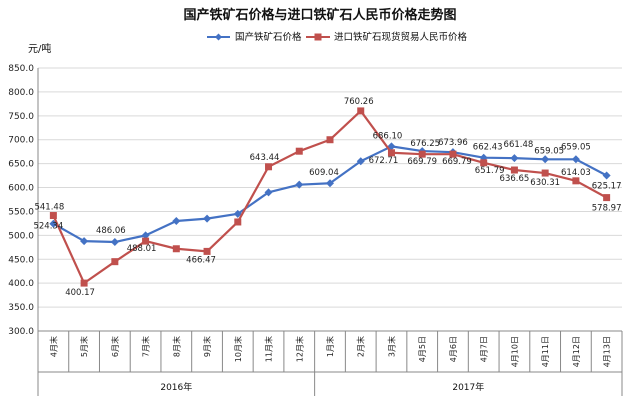 The height and width of the screenshot is (402, 640). What do you see at coordinates (21, 93) in the screenshot?
I see `y-tick-label: 800.0` at bounding box center [21, 93].